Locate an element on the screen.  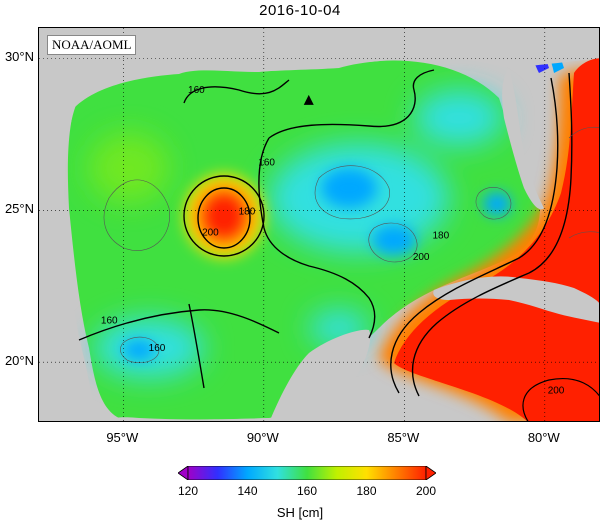
colorbar-high-arrow is located at coordinates (430, 473).